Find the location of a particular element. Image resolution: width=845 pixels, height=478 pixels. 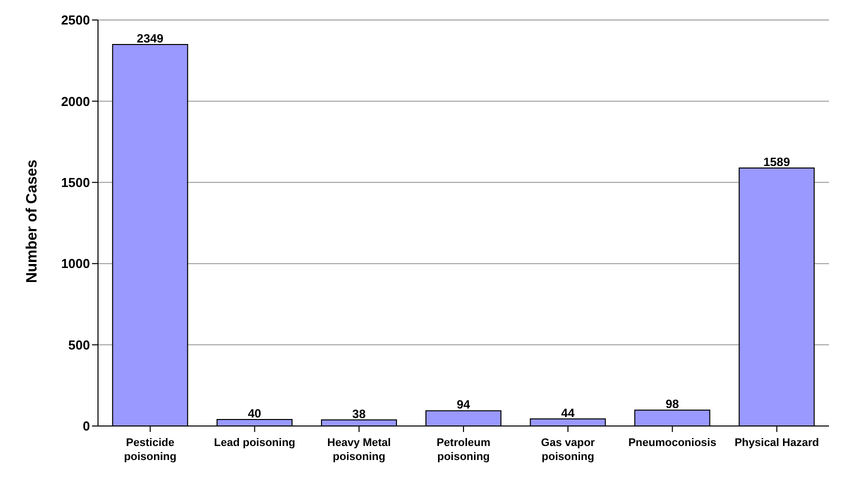

data-label: 94 is located at coordinates (463, 405).